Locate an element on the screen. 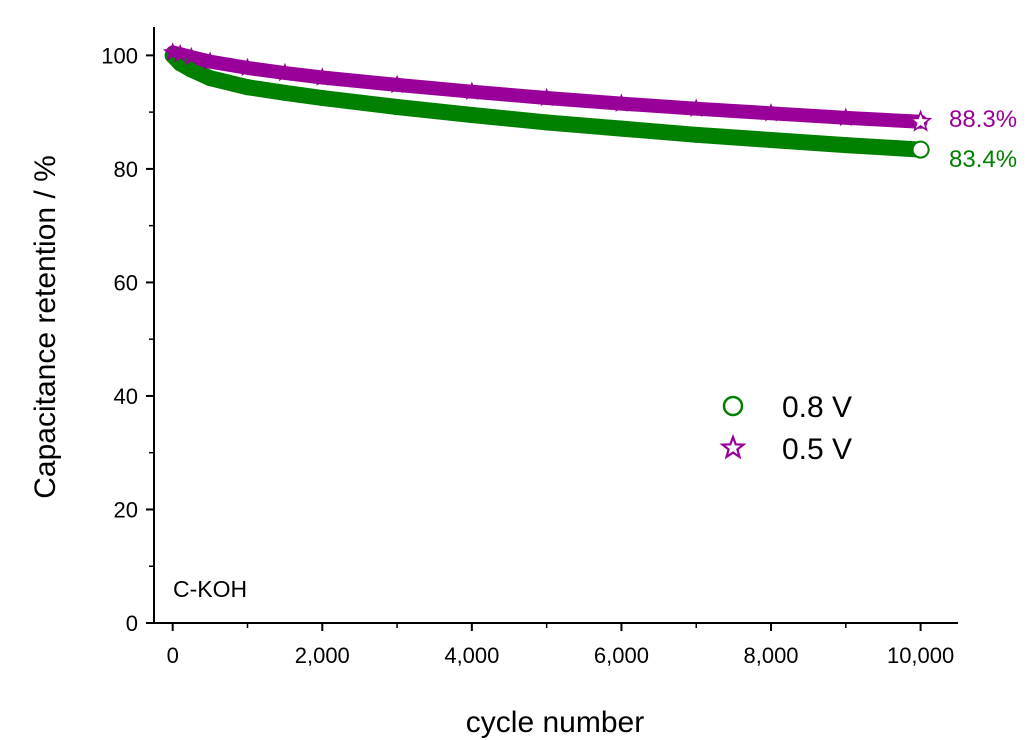 The height and width of the screenshot is (740, 1033). x-tick-label: 10,000 is located at coordinates (920, 655).